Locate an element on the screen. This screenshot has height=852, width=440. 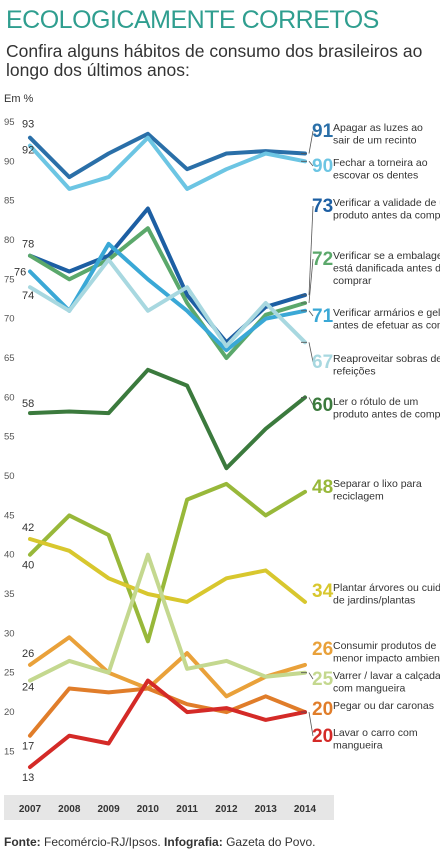
y-tick-label: 50 is located at coordinates (9, 476).